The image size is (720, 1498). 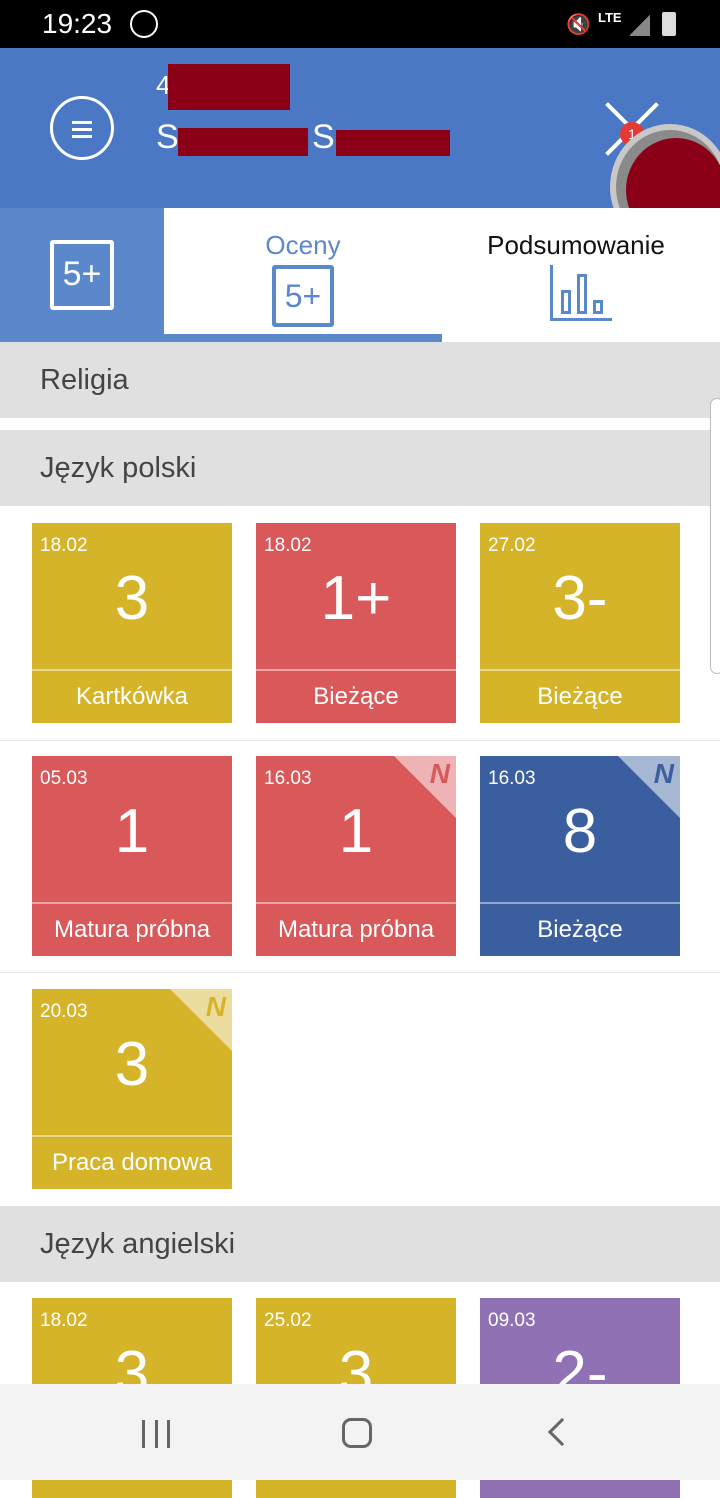 What do you see at coordinates (64, 778) in the screenshot?
I see `grade-date: 05.03` at bounding box center [64, 778].